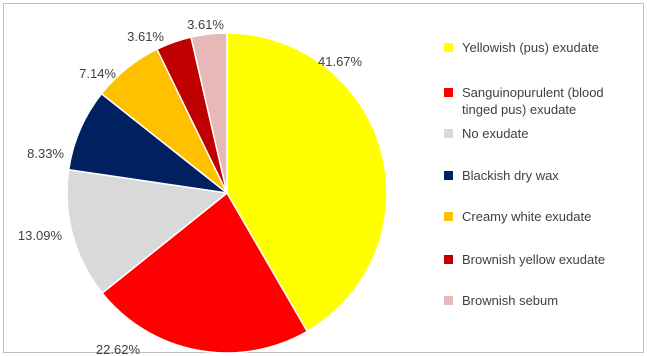 This screenshot has height=356, width=647. Describe the element at coordinates (533, 92) in the screenshot. I see `legend-label-2-line-1: Sanguinopurulent (blood` at that location.